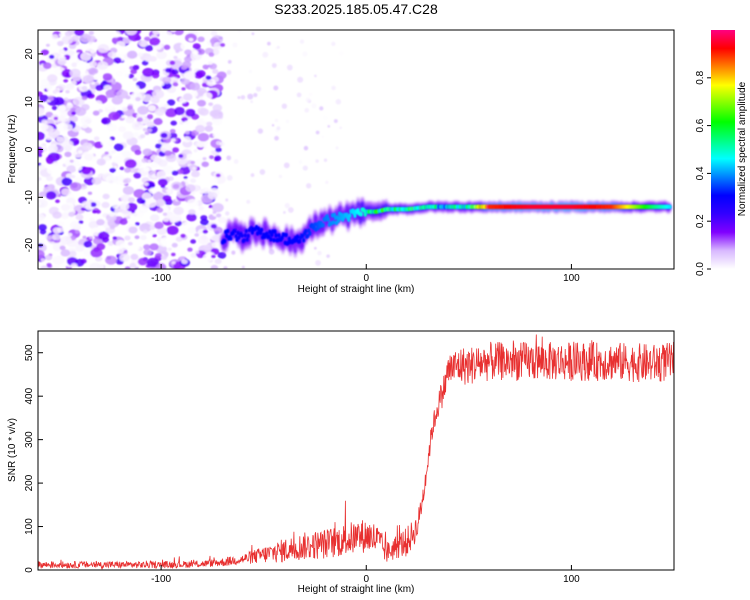  I want to click on colorbar-tick-label: 0.4, so click(700, 173).